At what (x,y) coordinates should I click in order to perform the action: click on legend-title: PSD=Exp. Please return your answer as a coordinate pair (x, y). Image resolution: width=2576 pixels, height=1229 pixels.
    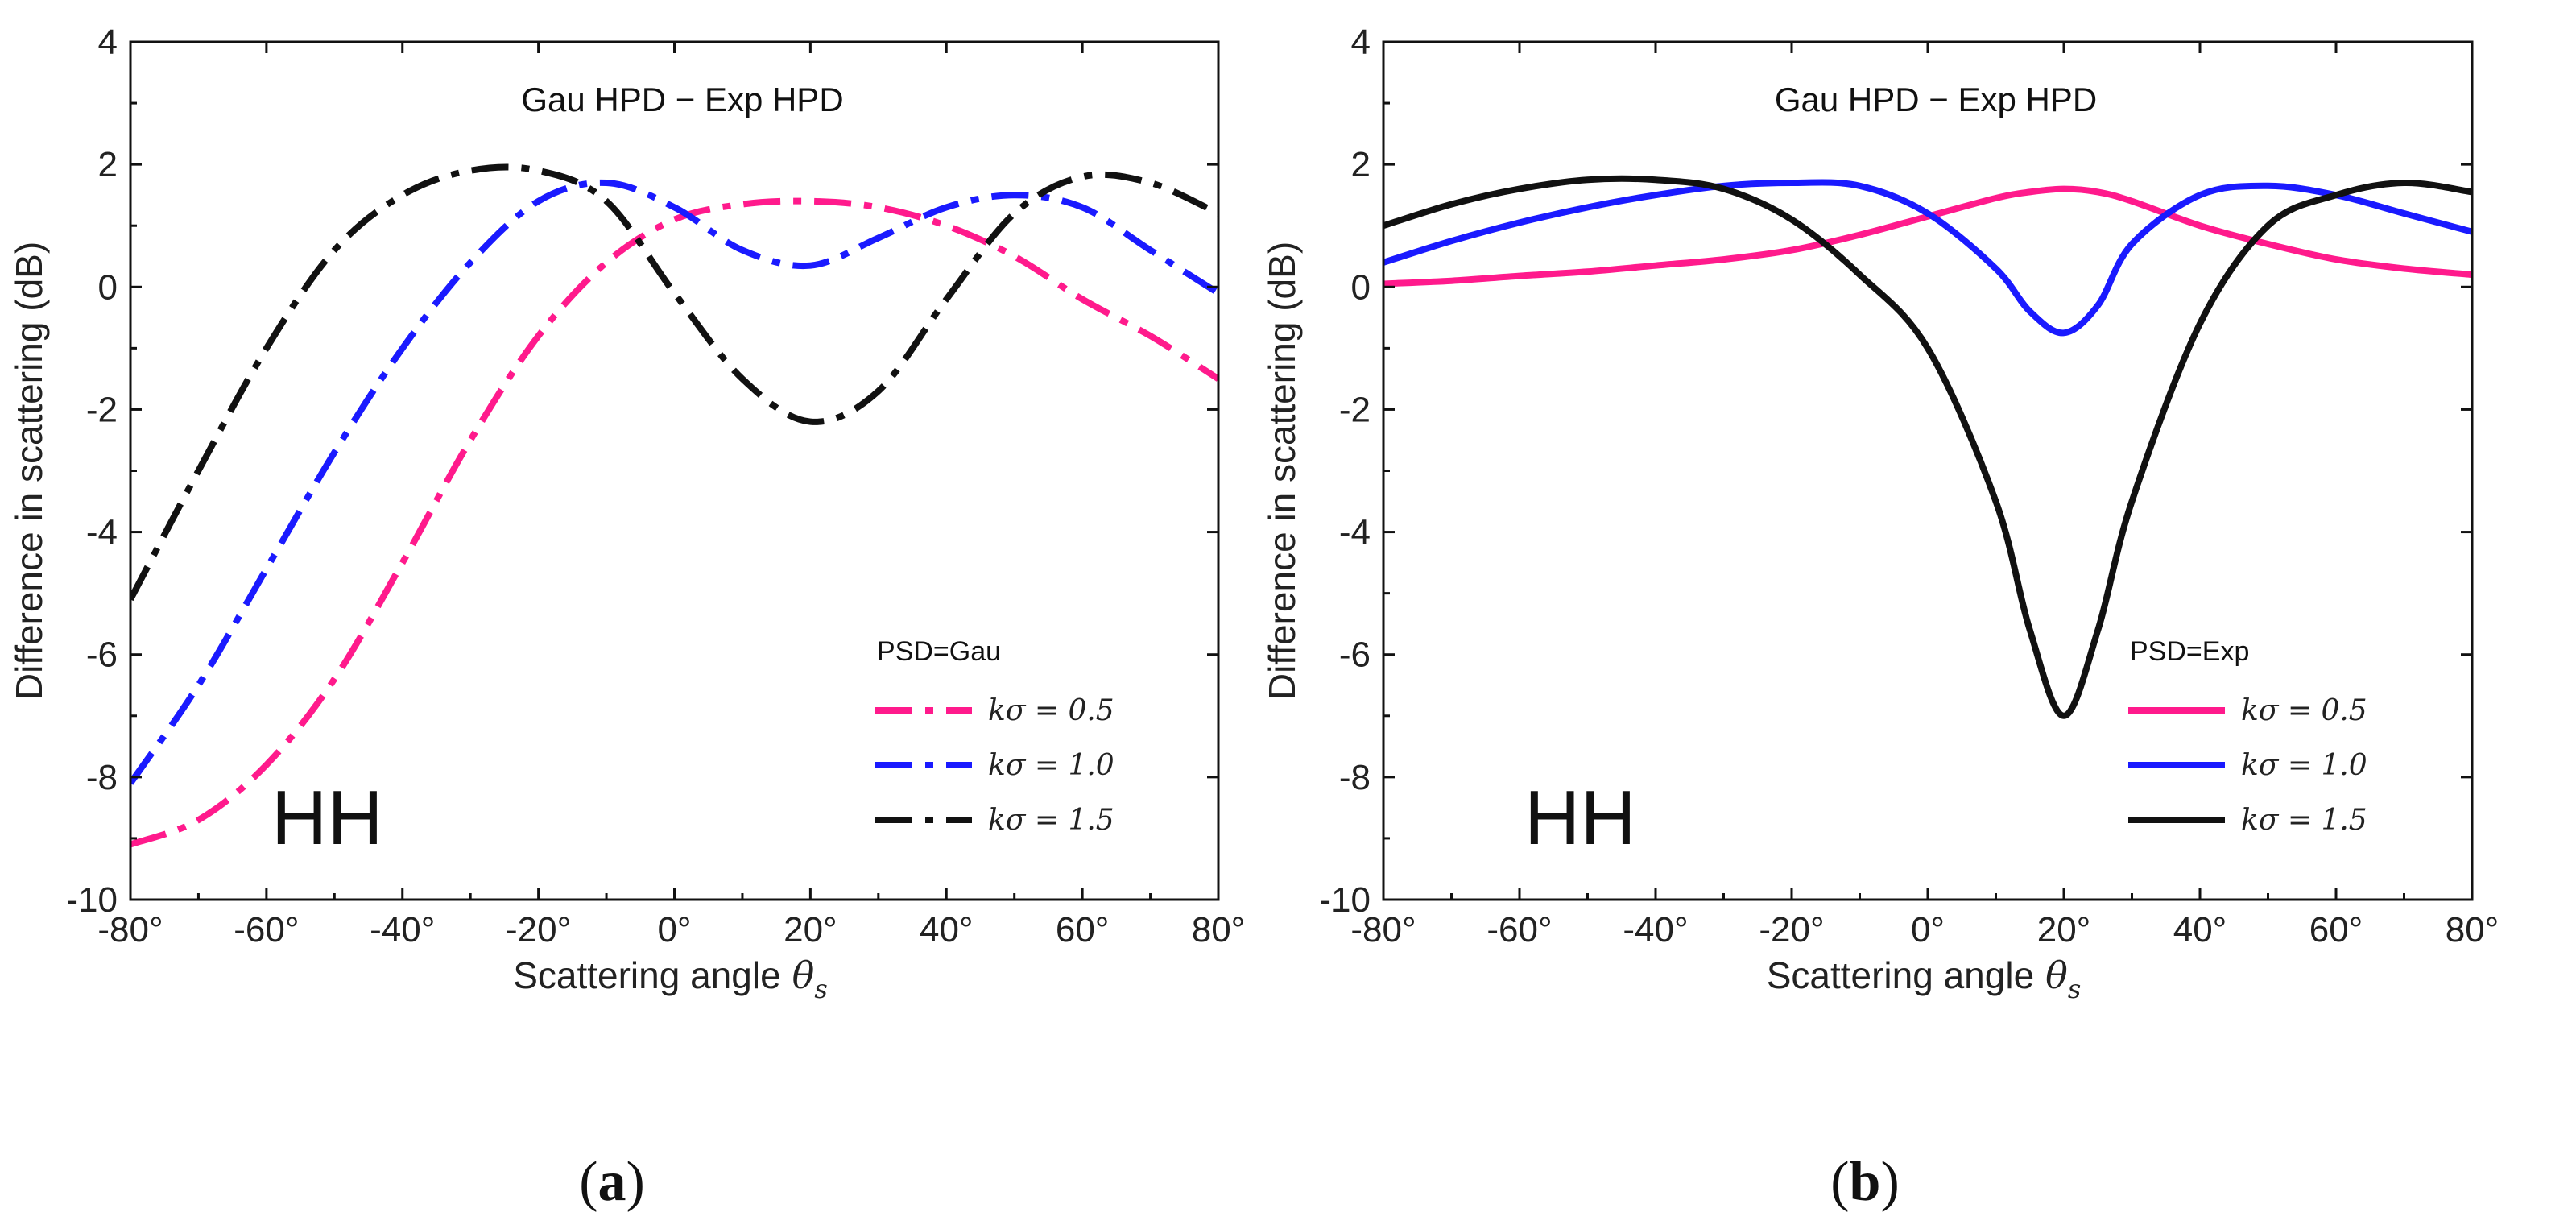
    Looking at the image, I should click on (2190, 651).